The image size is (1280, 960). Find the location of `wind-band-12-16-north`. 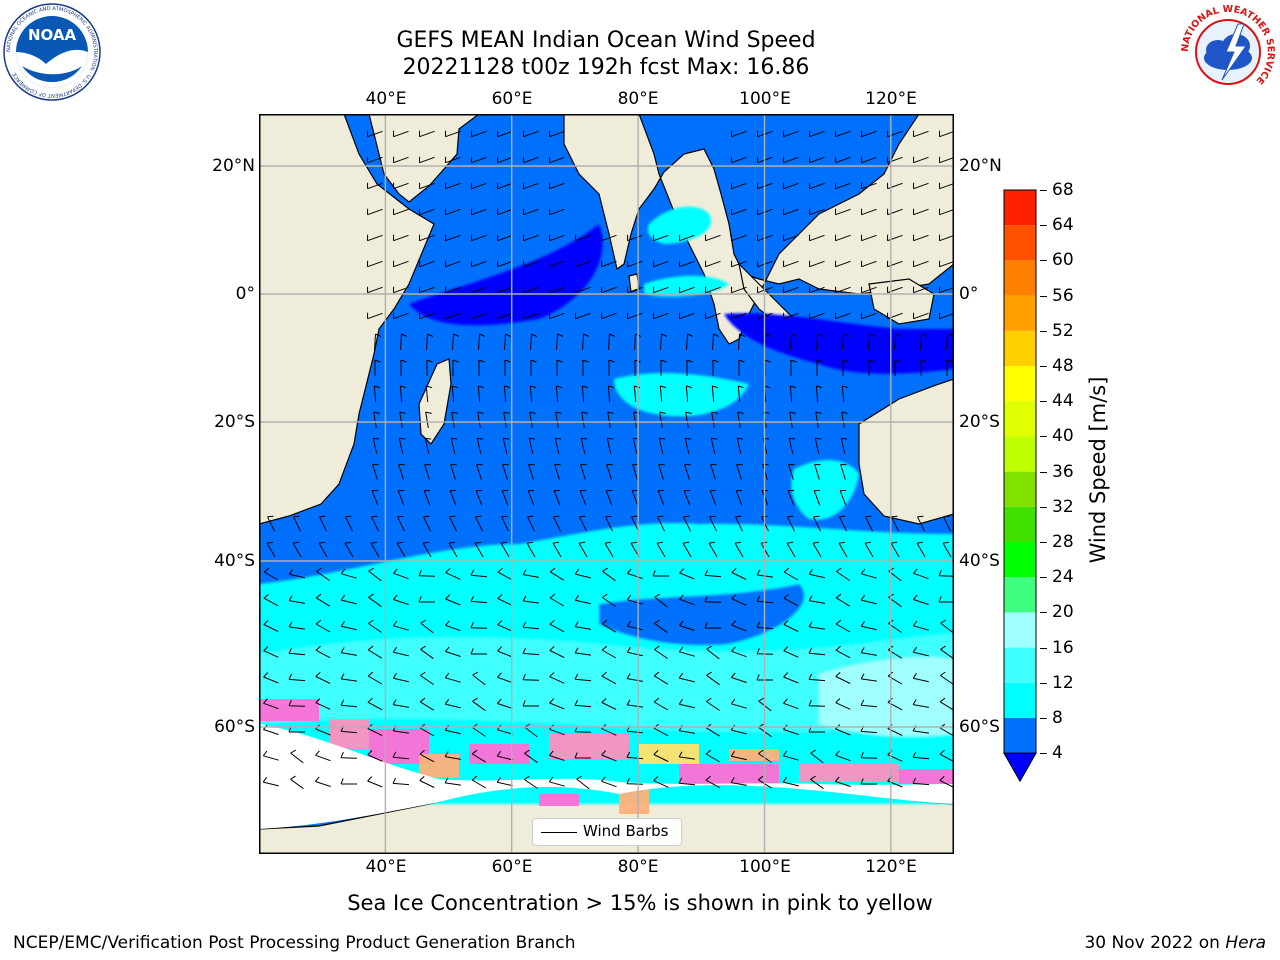

wind-band-12-16-north is located at coordinates (679, 225).